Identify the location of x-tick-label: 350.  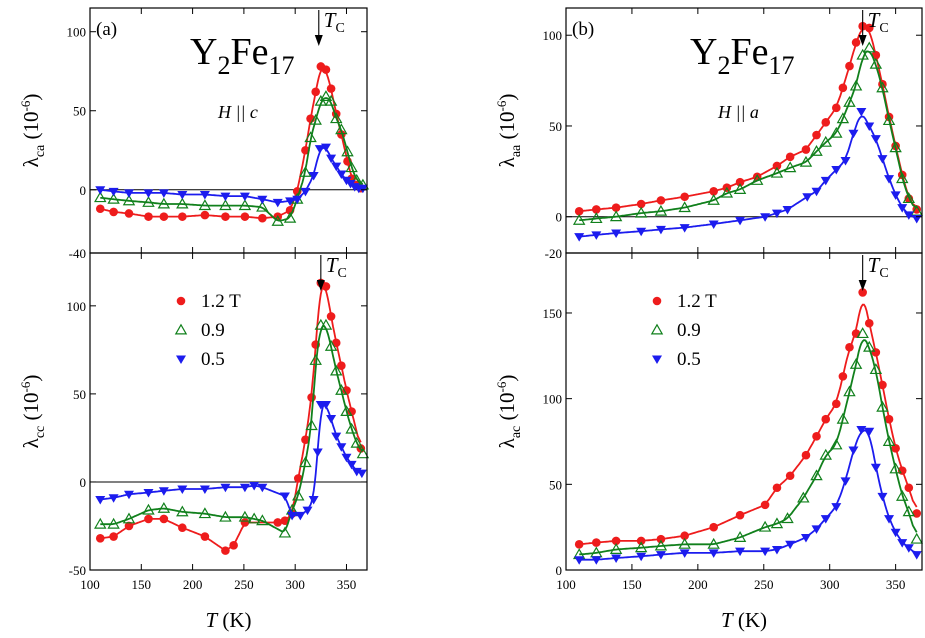
(896, 584).